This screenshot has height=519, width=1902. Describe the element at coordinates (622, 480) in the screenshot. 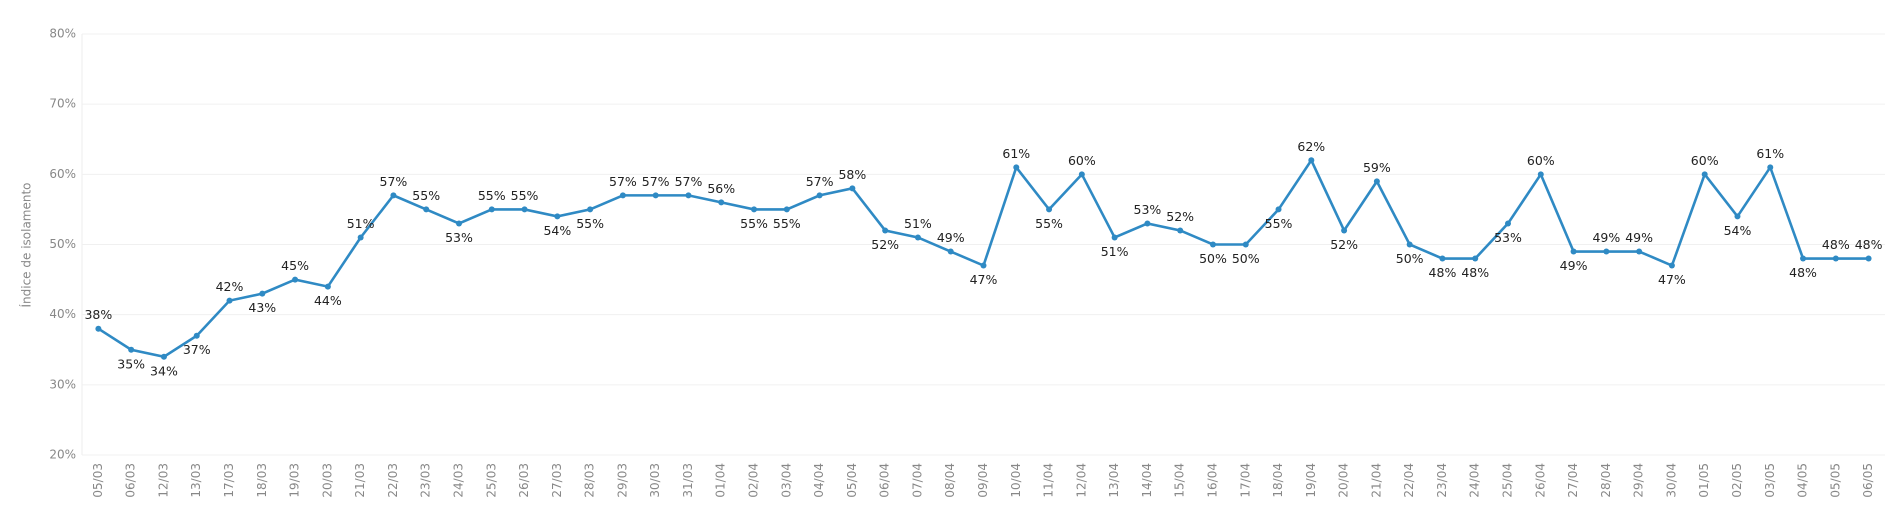

I see `x-tick-label: 29/03` at that location.